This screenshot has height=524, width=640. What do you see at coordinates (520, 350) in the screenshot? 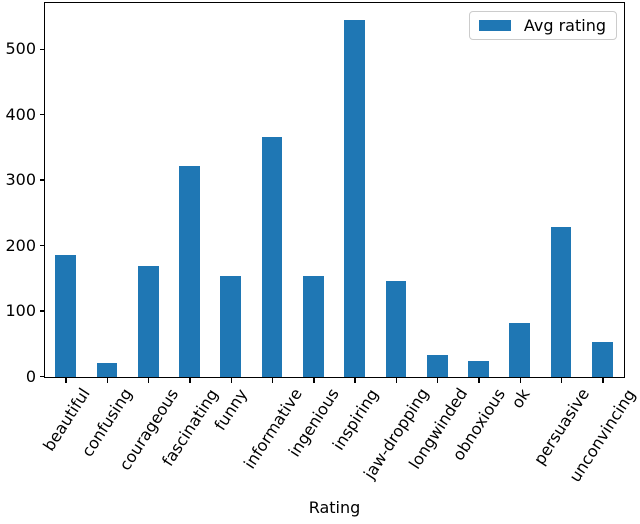
I see `bar-ok` at bounding box center [520, 350].